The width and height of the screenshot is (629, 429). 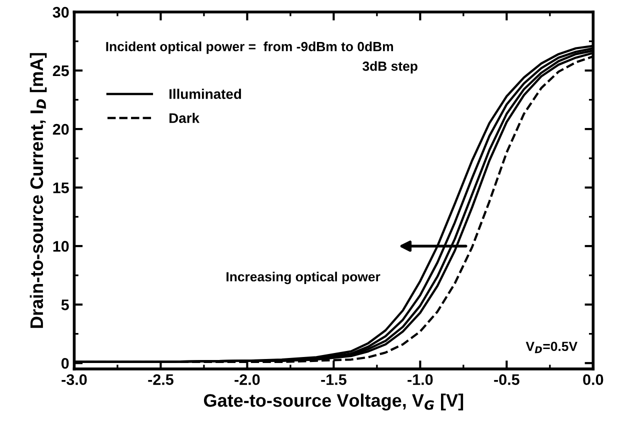 I want to click on legend-label: Illuminated, so click(x=205, y=93).